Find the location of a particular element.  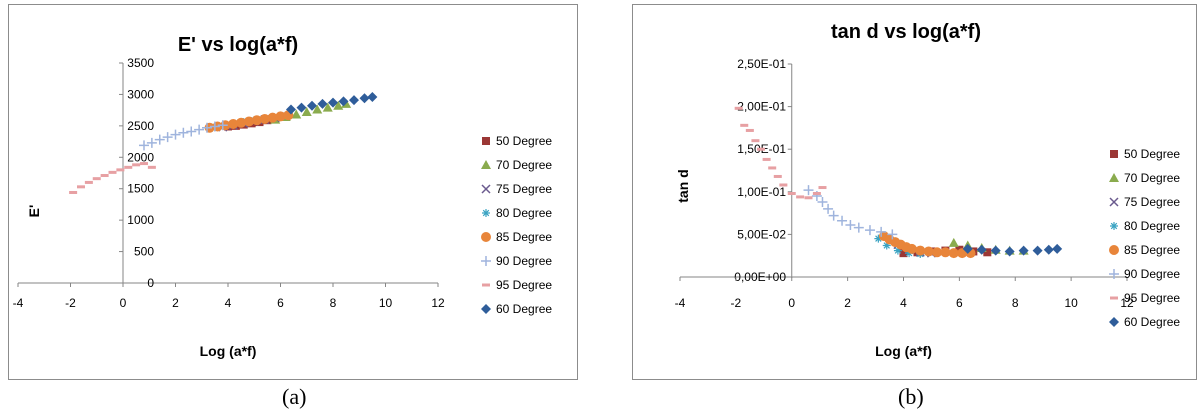

chart-b-legend-marker-85-degree is located at coordinates (1114, 250).